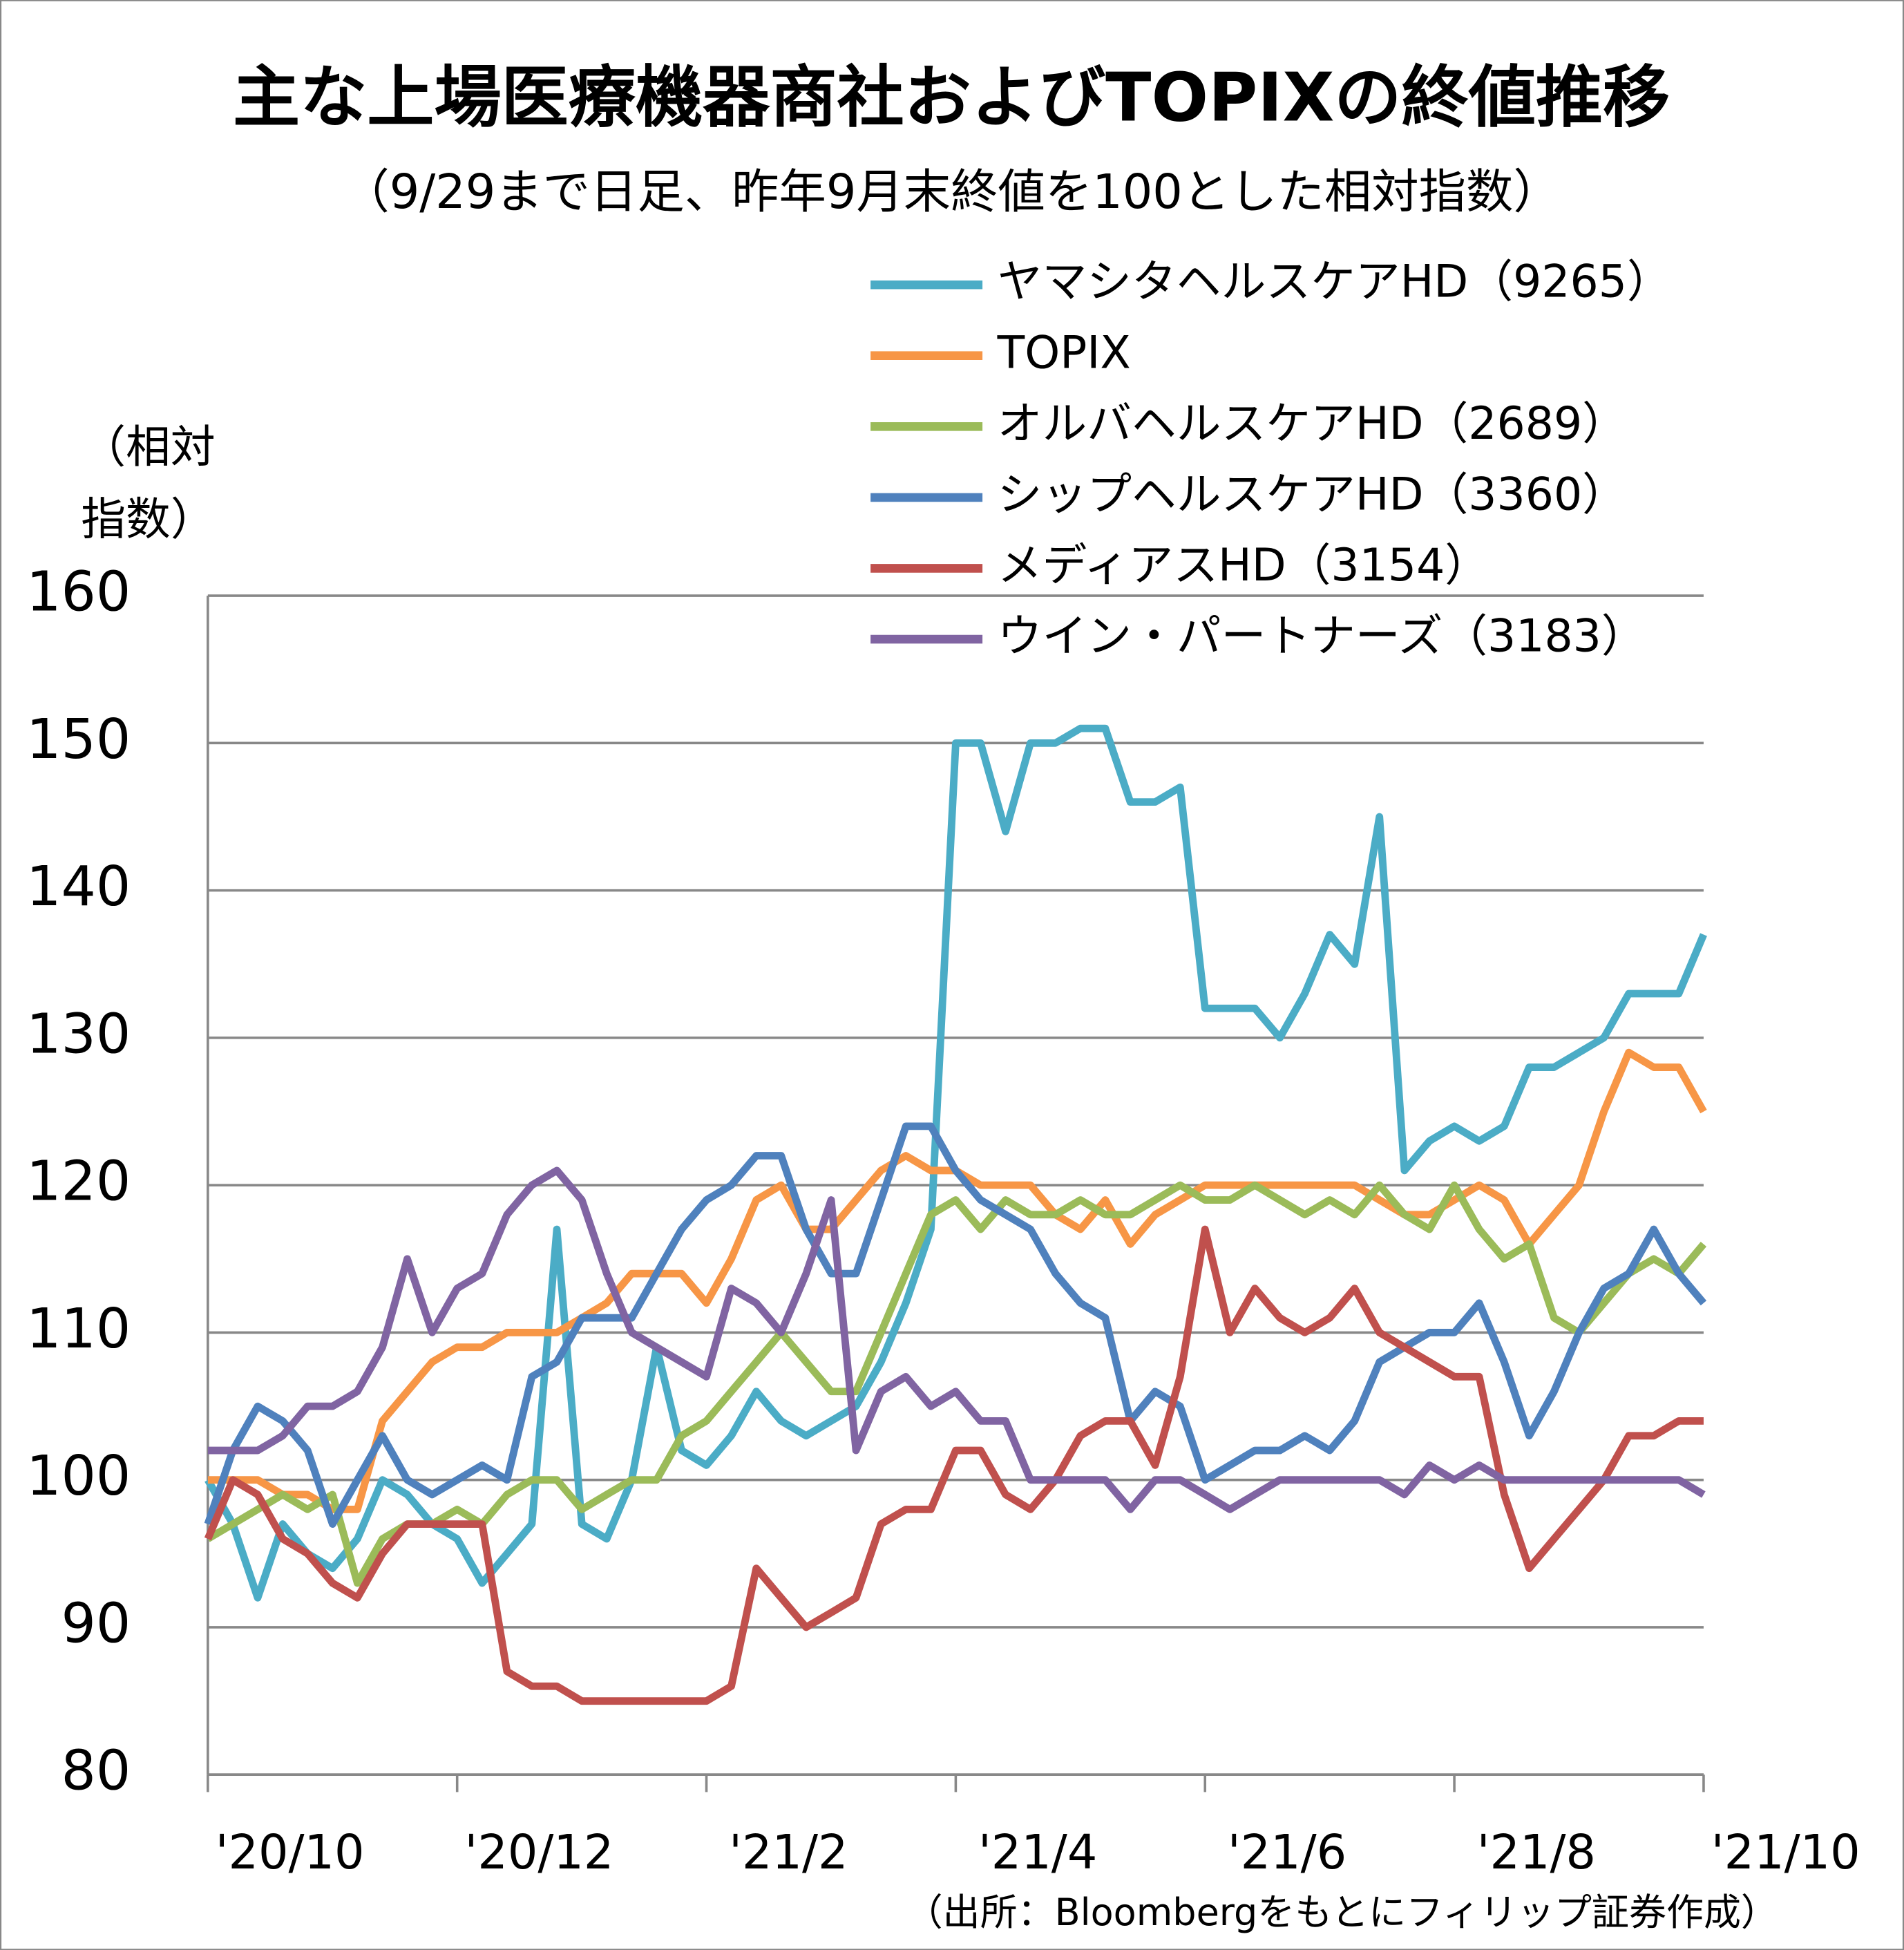 This screenshot has height=1950, width=1904. What do you see at coordinates (78, 886) in the screenshot?
I see `y-tick-label: 140` at bounding box center [78, 886].